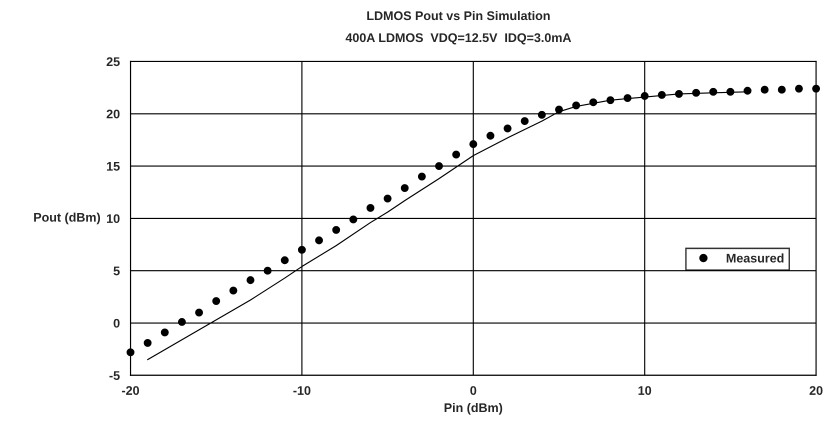 The width and height of the screenshot is (826, 439). What do you see at coordinates (113, 61) in the screenshot?
I see `y-tick-label: 25` at bounding box center [113, 61].